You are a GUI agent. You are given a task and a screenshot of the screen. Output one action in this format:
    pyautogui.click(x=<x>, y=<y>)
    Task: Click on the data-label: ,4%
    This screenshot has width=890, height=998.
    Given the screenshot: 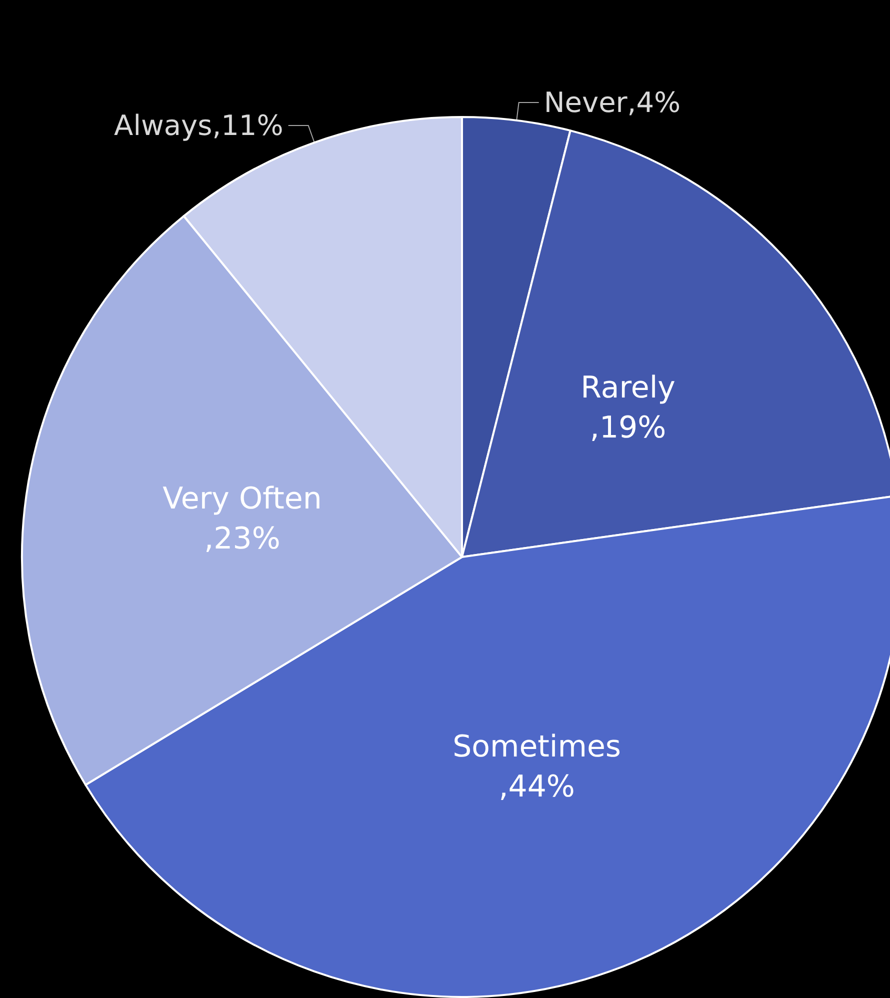 What is the action you would take?
    pyautogui.click(x=654, y=103)
    